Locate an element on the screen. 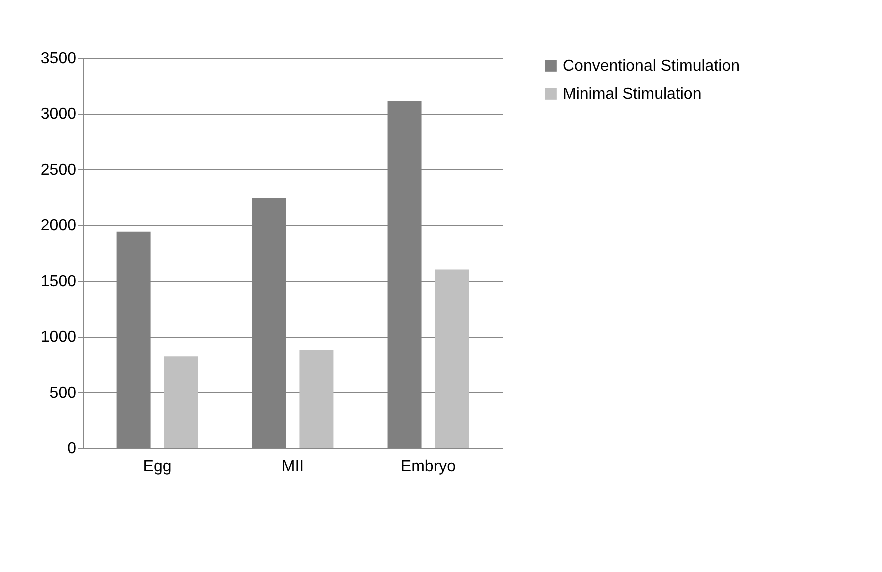 Image resolution: width=882 pixels, height=572 pixels. x-tick-label: Egg is located at coordinates (157, 467).